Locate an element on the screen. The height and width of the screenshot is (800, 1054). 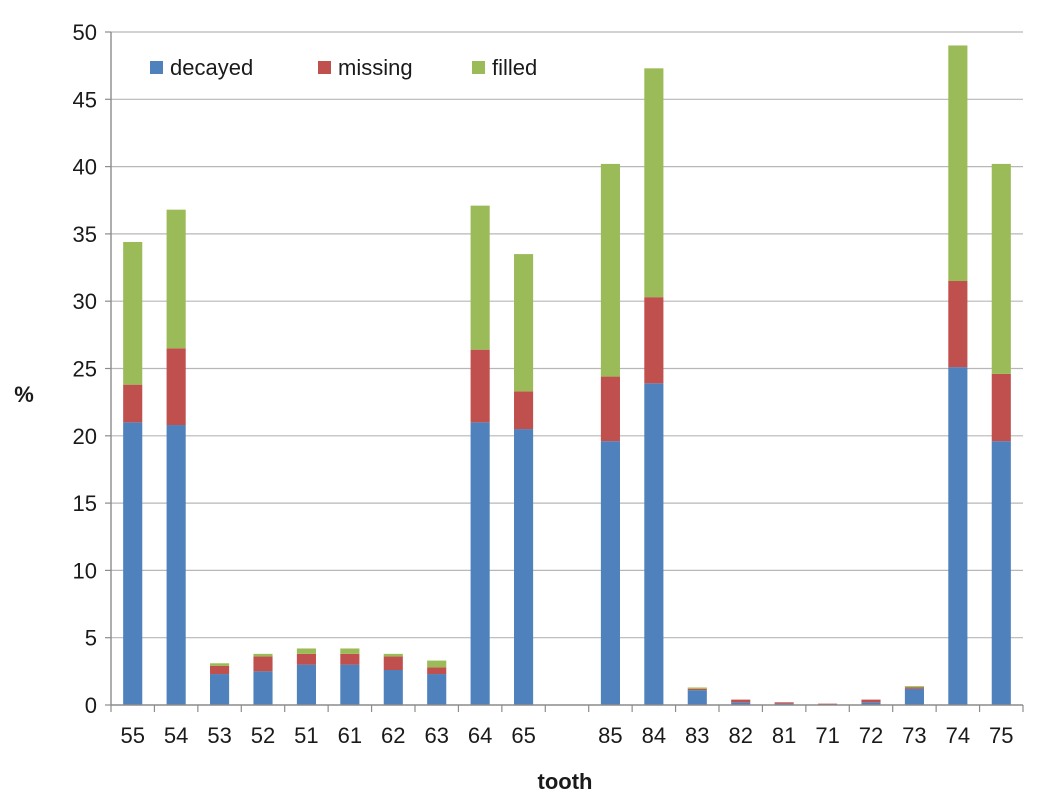
legend: decayed missing filled is located at coordinates (343, 67).